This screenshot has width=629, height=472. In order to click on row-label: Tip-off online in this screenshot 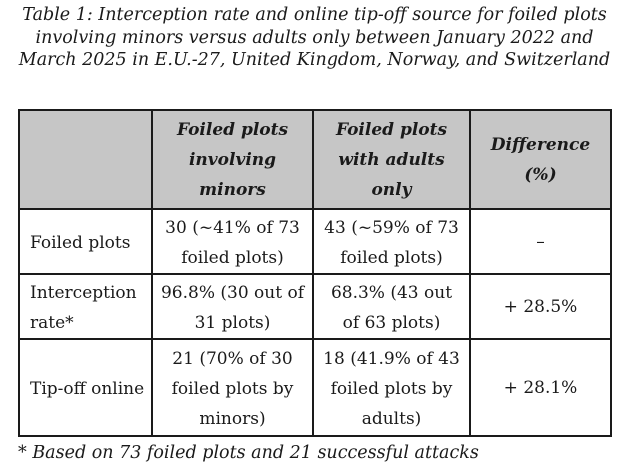, I will do `click(85, 387)`.